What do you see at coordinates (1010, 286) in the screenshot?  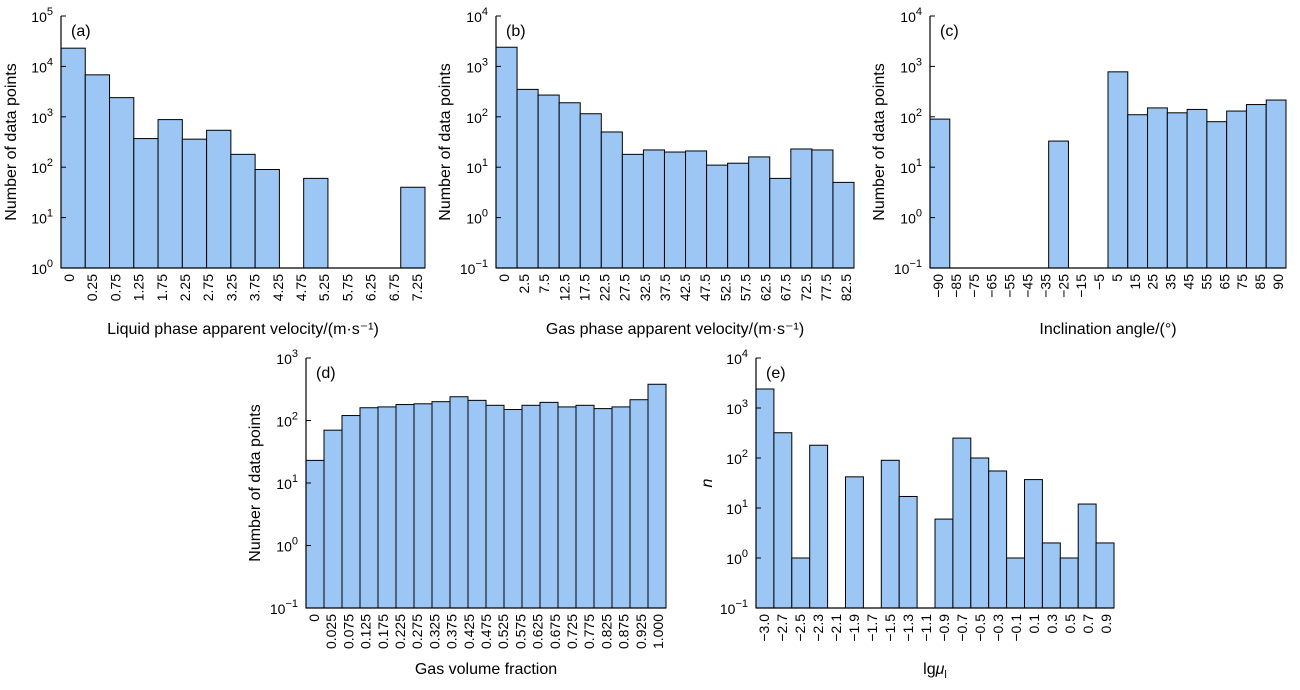 I see `x-tick-label: −55` at bounding box center [1010, 286].